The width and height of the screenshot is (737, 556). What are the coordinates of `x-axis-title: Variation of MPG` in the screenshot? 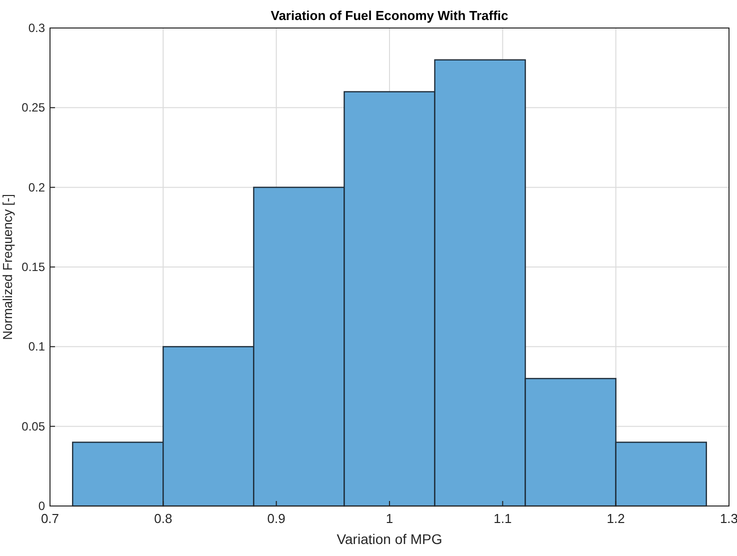 It's located at (389, 539).